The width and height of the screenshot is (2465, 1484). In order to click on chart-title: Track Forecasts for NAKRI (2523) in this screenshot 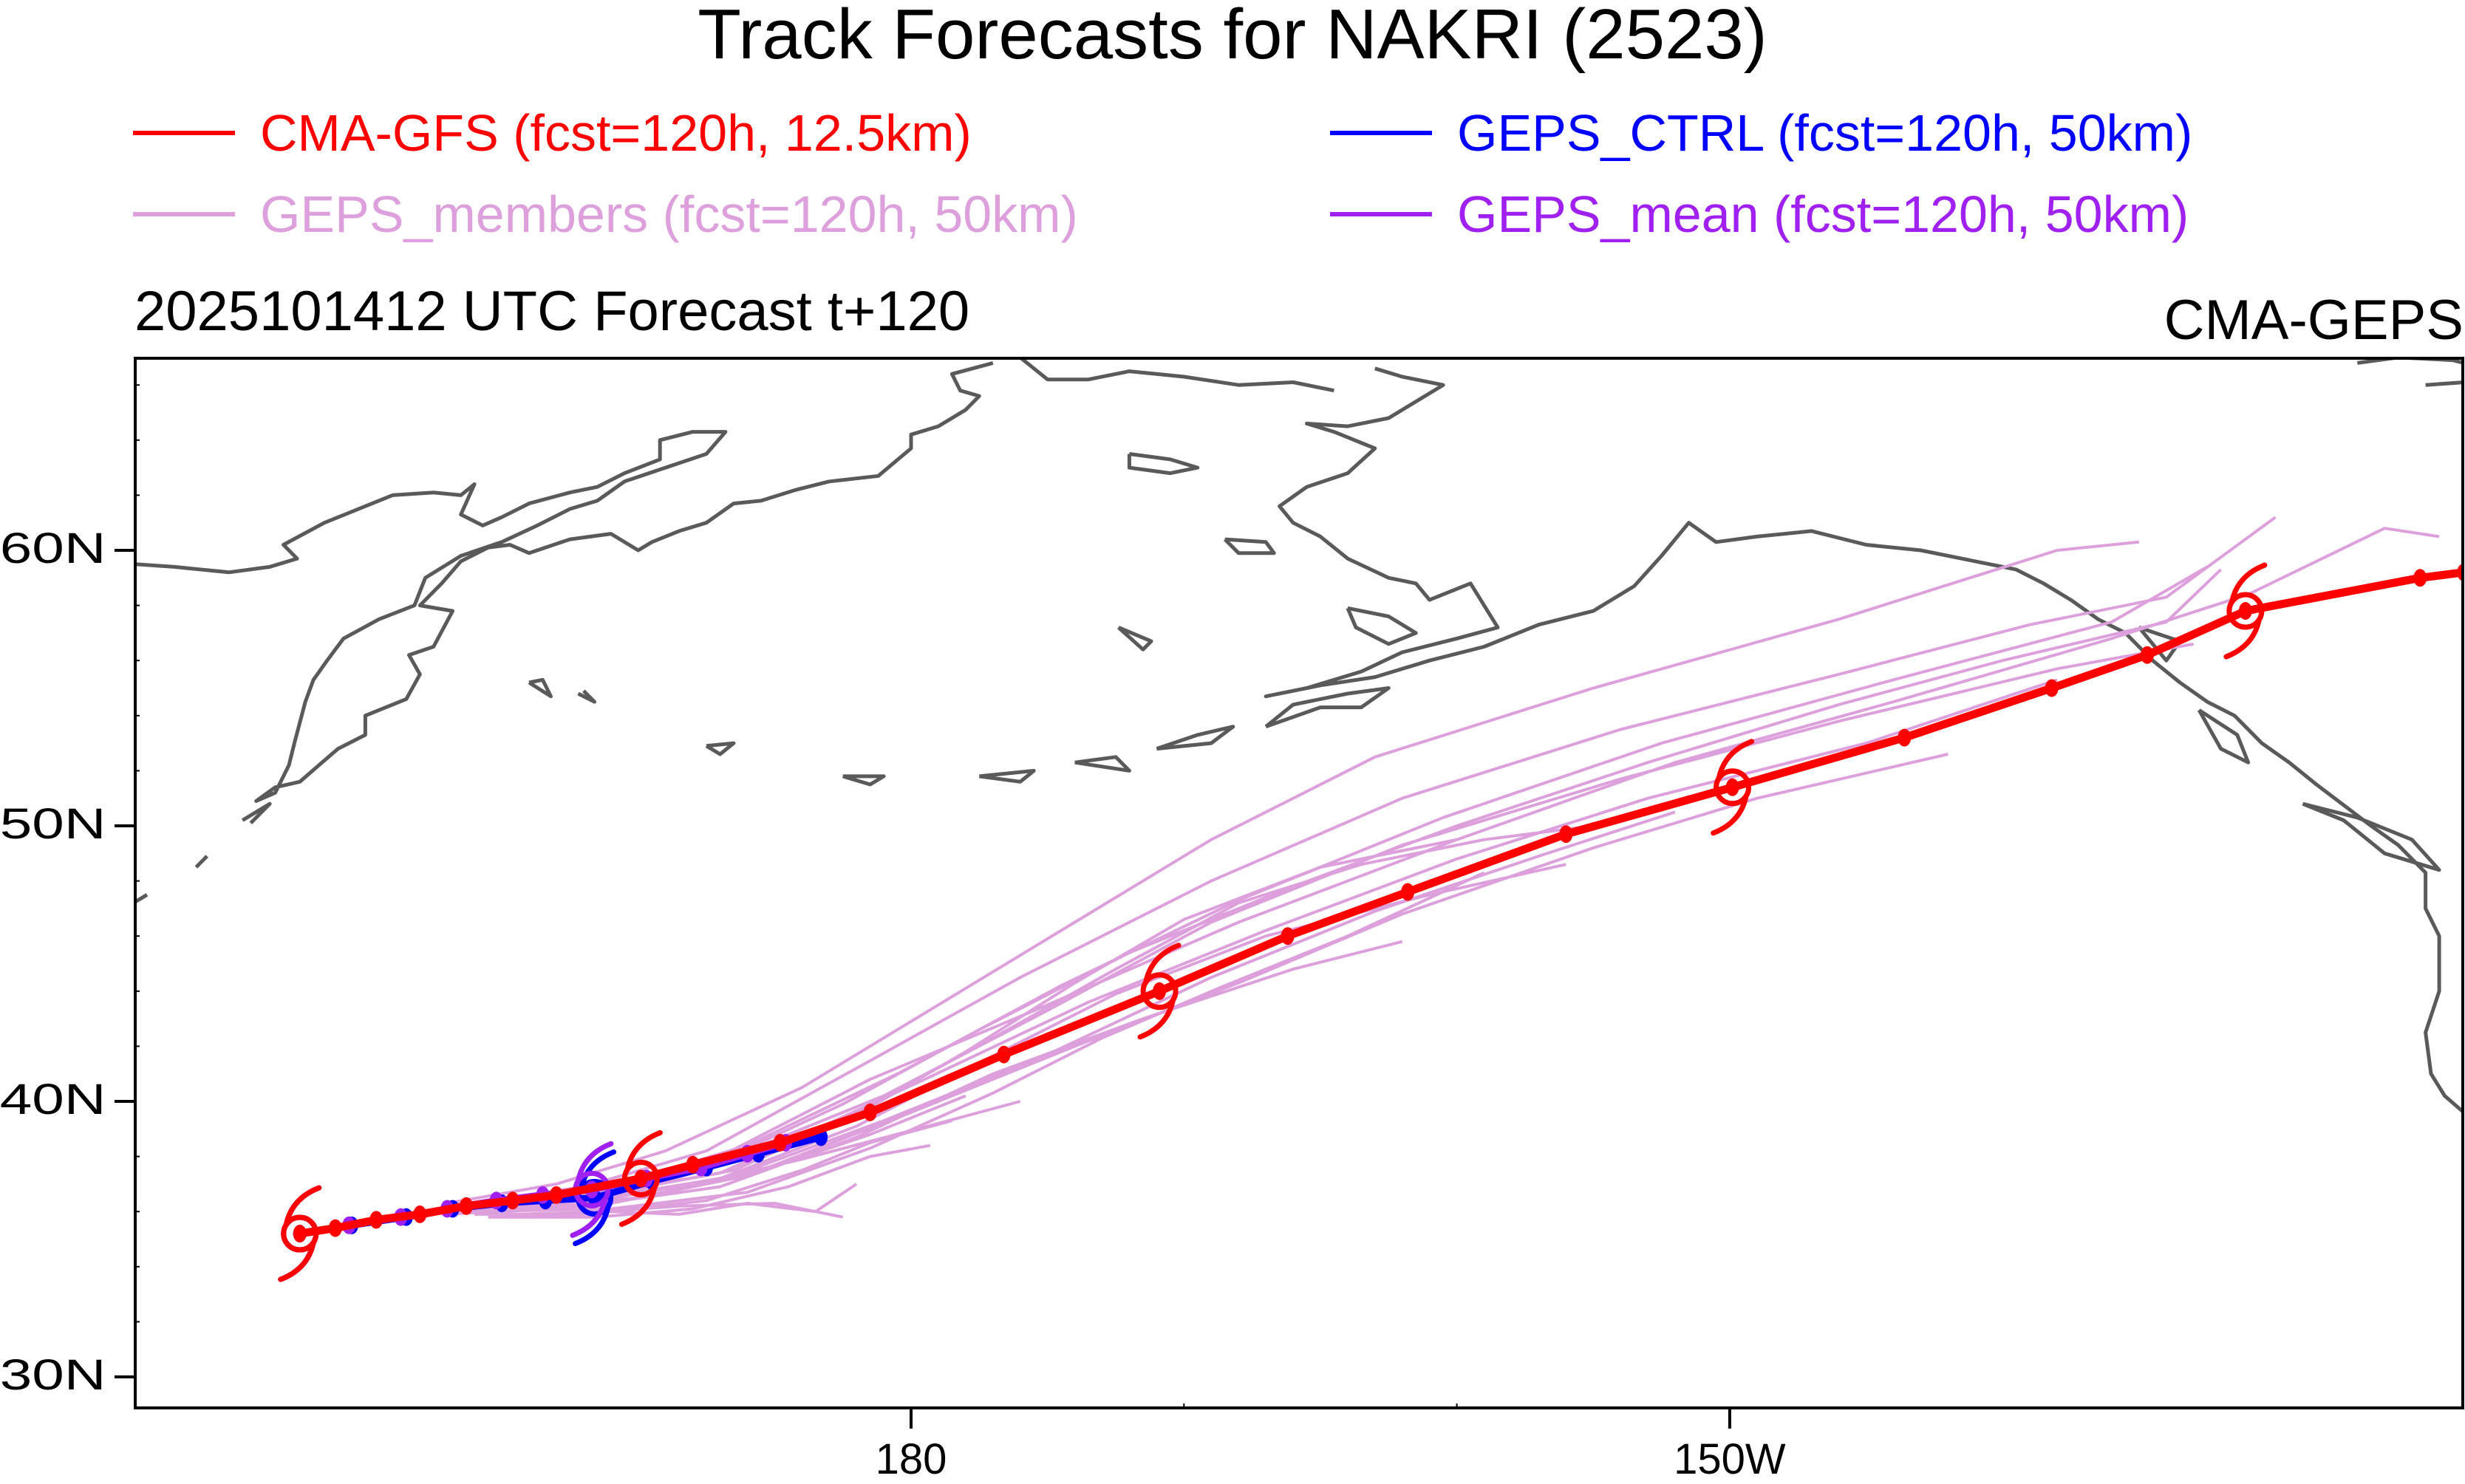, I will do `click(1232, 37)`.